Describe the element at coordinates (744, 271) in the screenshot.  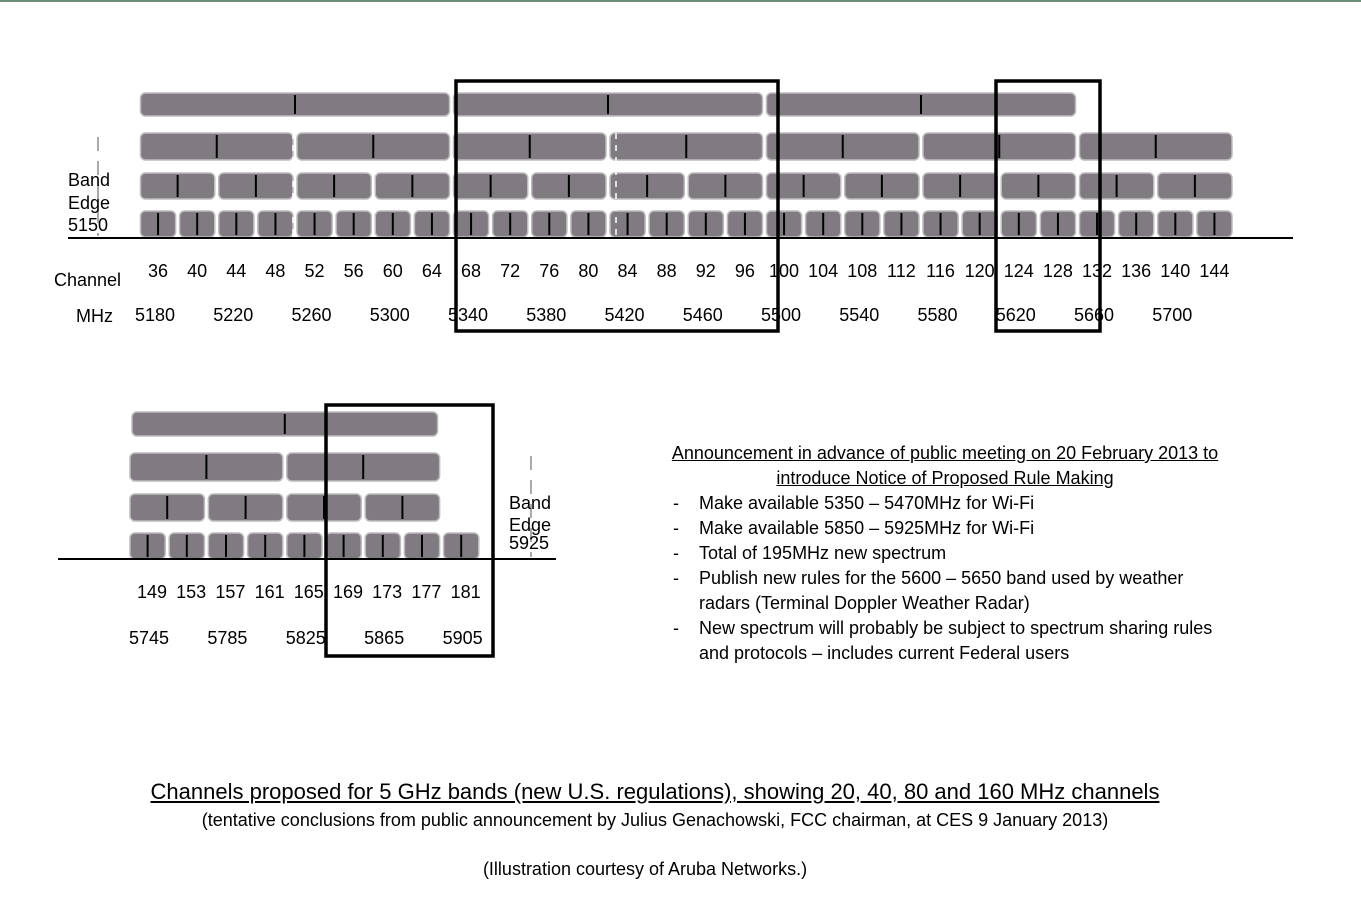
I see `channel-number: 96` at that location.